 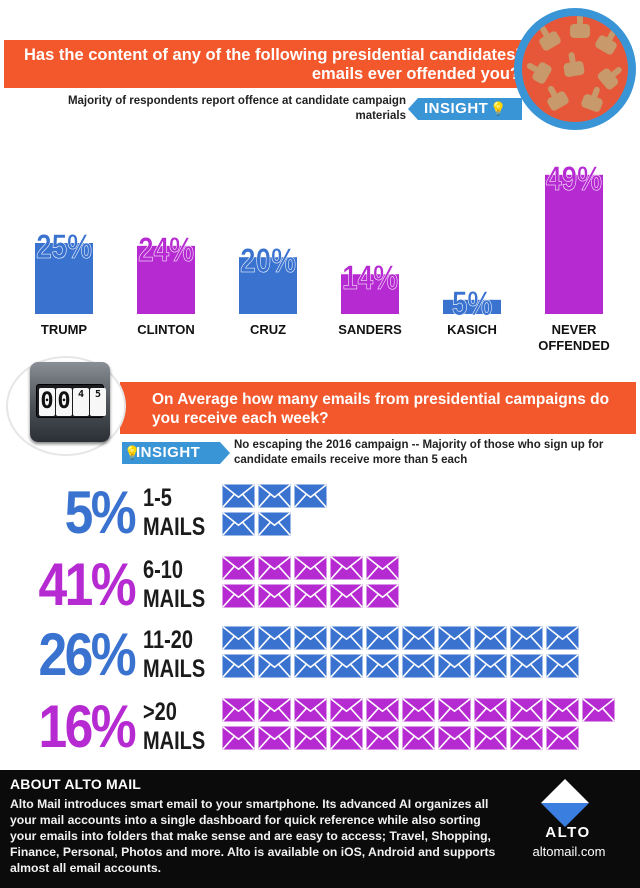 I want to click on bar-trump, so click(x=64, y=278).